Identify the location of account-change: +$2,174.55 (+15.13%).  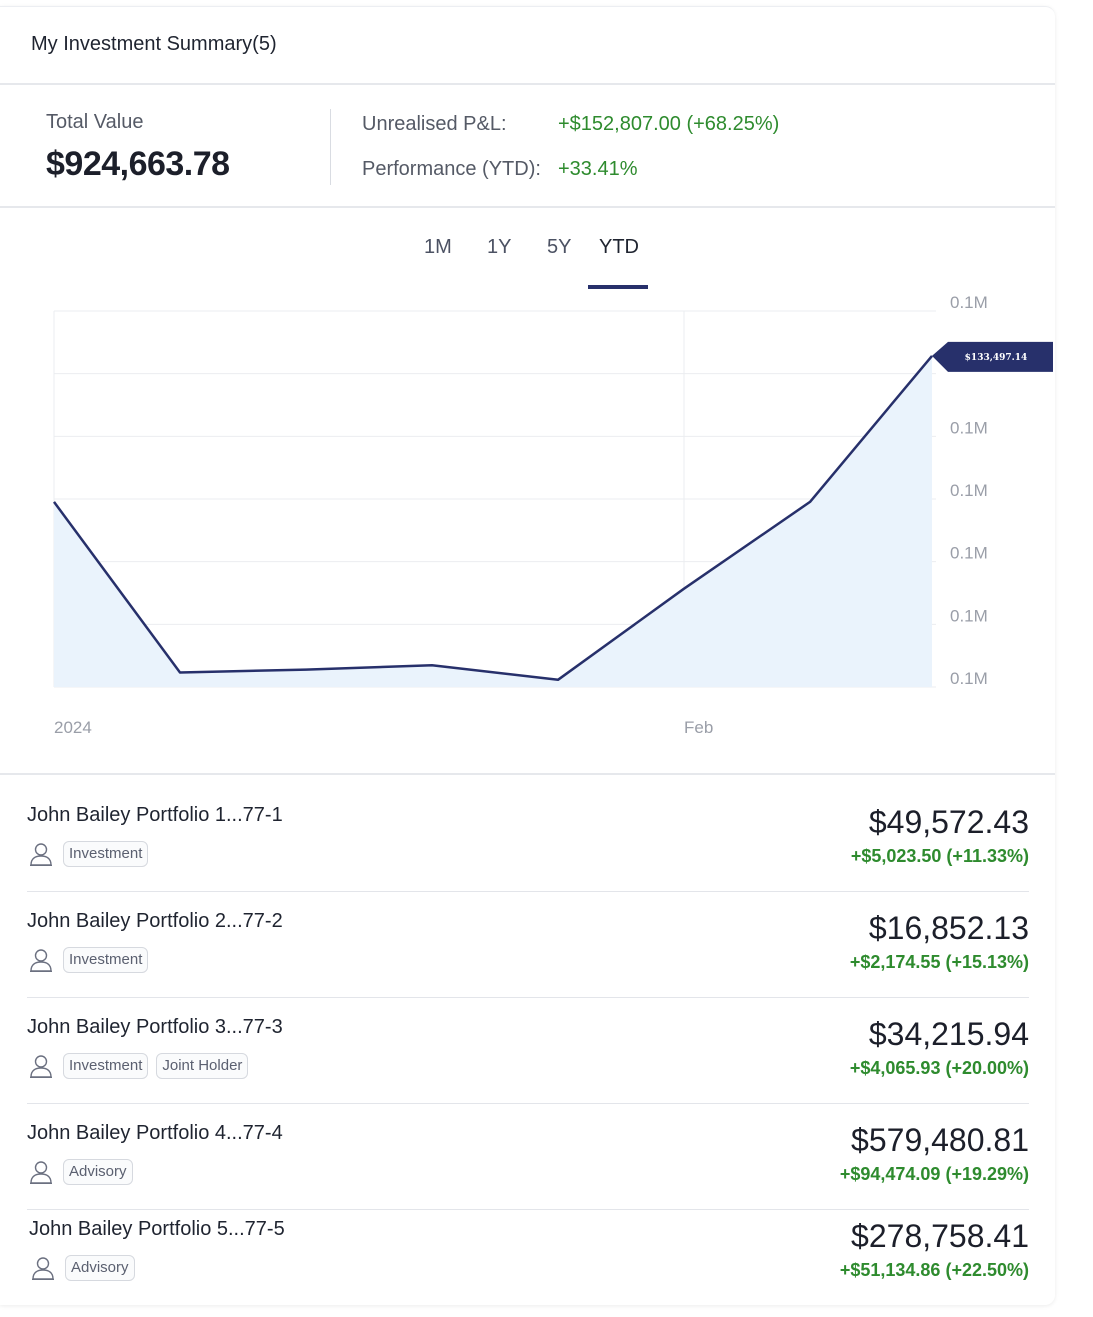
(939, 962).